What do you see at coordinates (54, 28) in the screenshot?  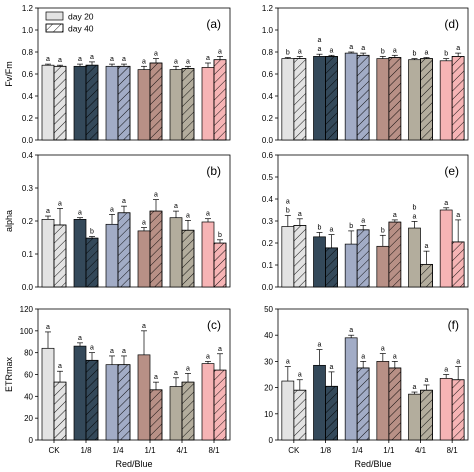 I see `legend-swatch-day40` at bounding box center [54, 28].